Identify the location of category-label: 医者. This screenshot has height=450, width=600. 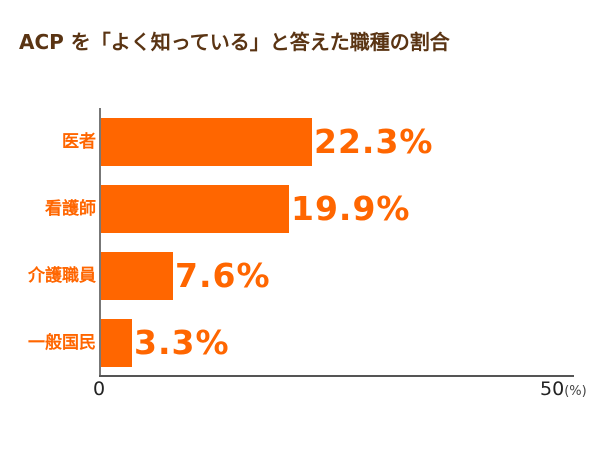
(79, 142).